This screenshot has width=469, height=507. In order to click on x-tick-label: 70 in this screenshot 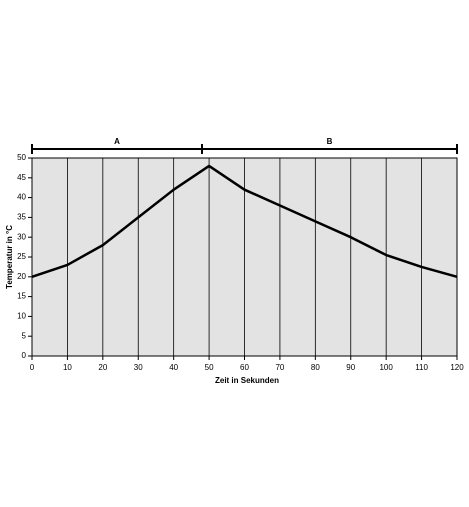, I will do `click(279, 367)`.